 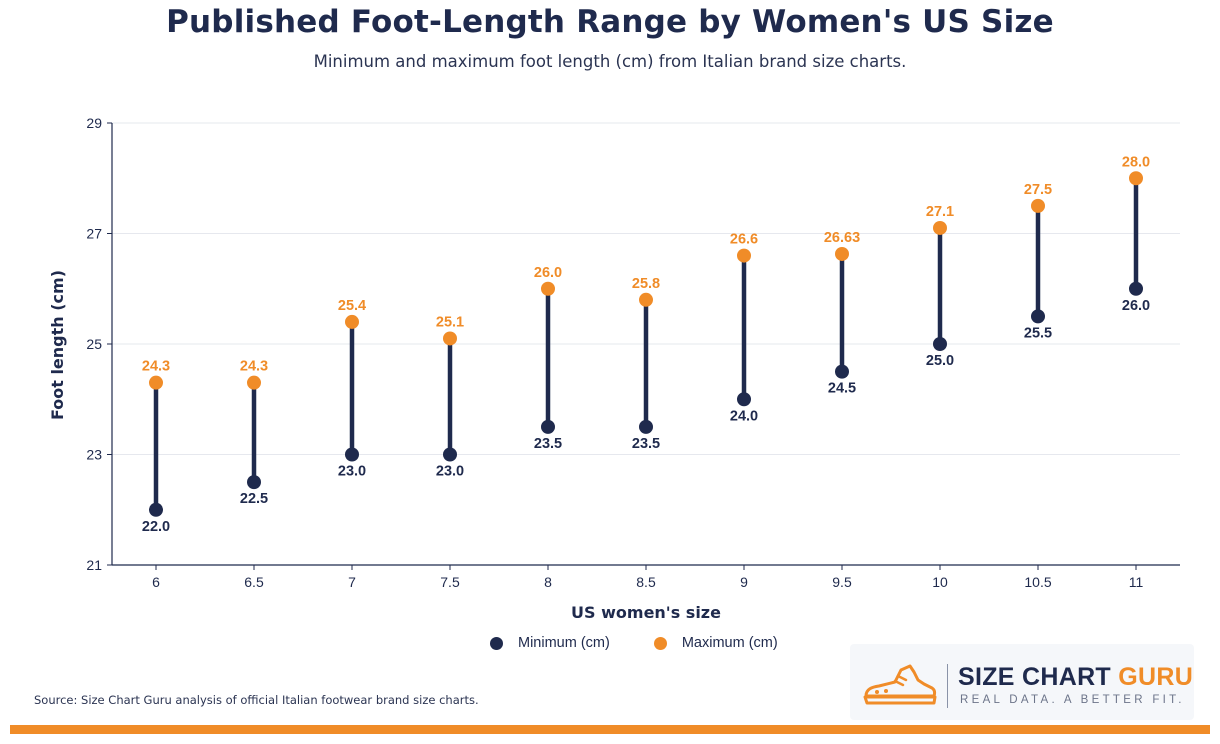 I want to click on x-tick-label: 6.5, so click(x=254, y=582).